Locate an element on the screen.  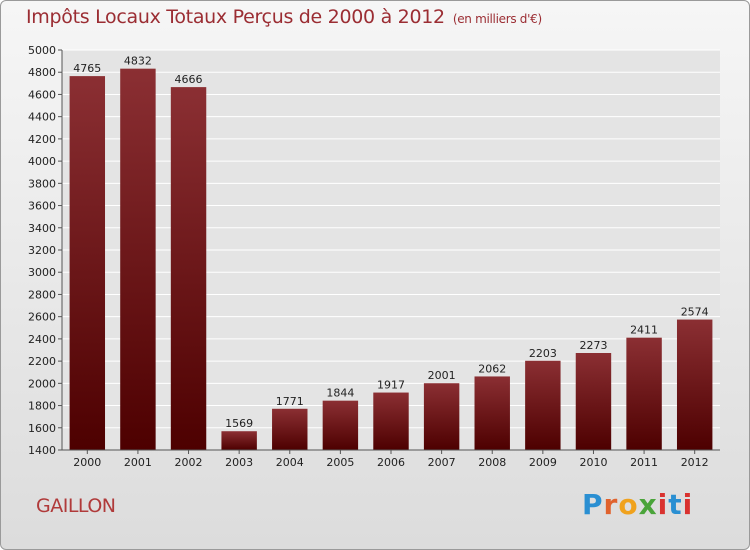
y-tick-label: 1400 is located at coordinates (42, 450).